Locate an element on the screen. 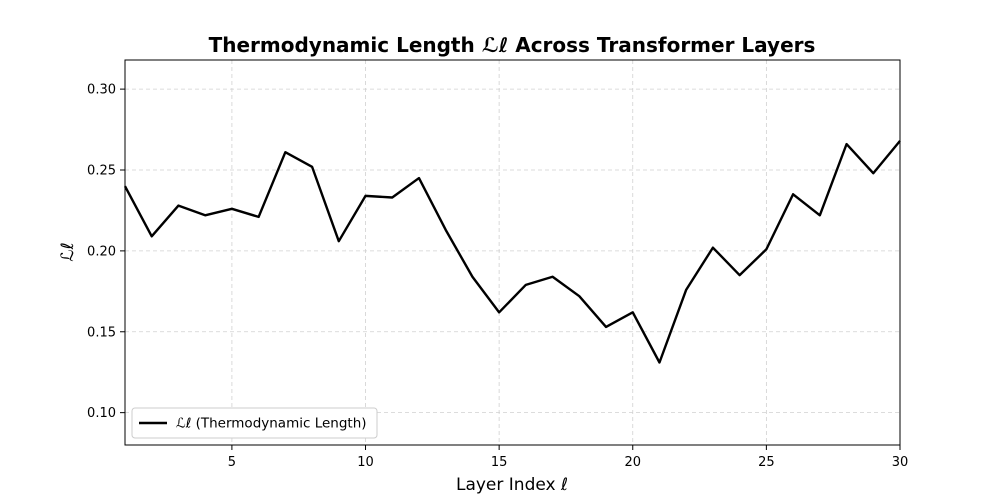  y-tick-label: 0.10 is located at coordinates (101, 413).